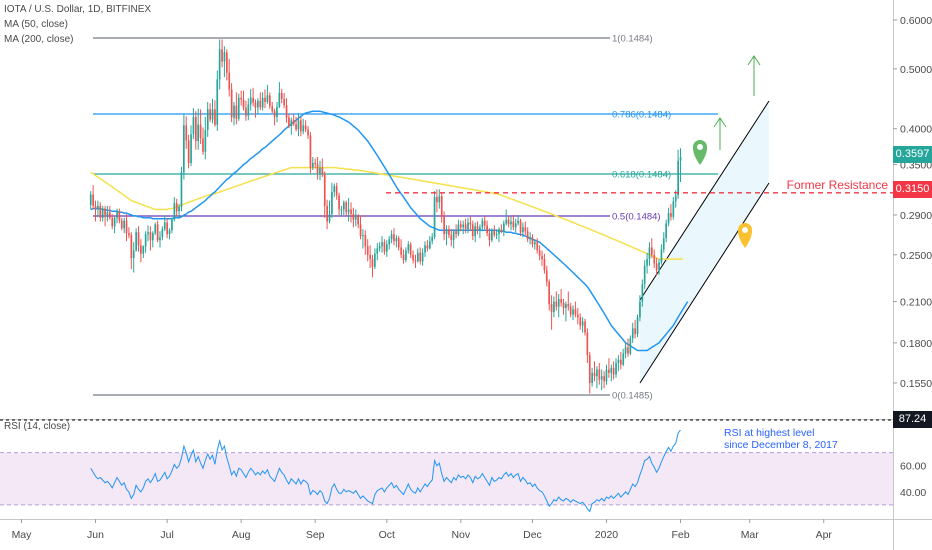  I want to click on price-tick-label: 0.1800, so click(916, 344).